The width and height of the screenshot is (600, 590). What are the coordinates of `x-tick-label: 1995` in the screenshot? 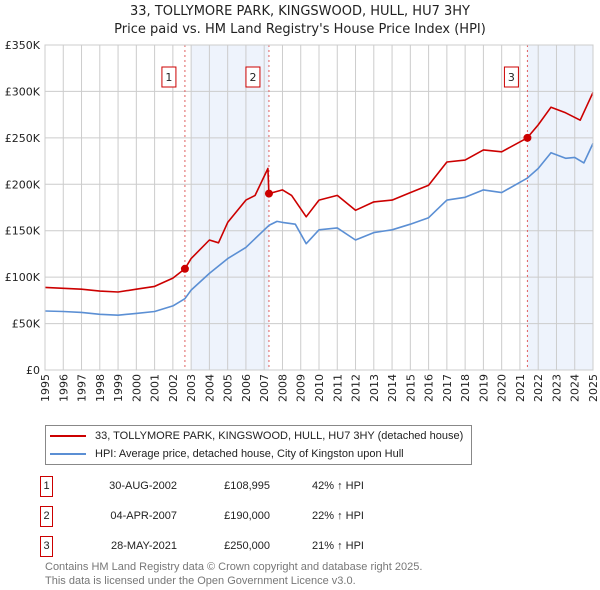 It's located at (45, 388).